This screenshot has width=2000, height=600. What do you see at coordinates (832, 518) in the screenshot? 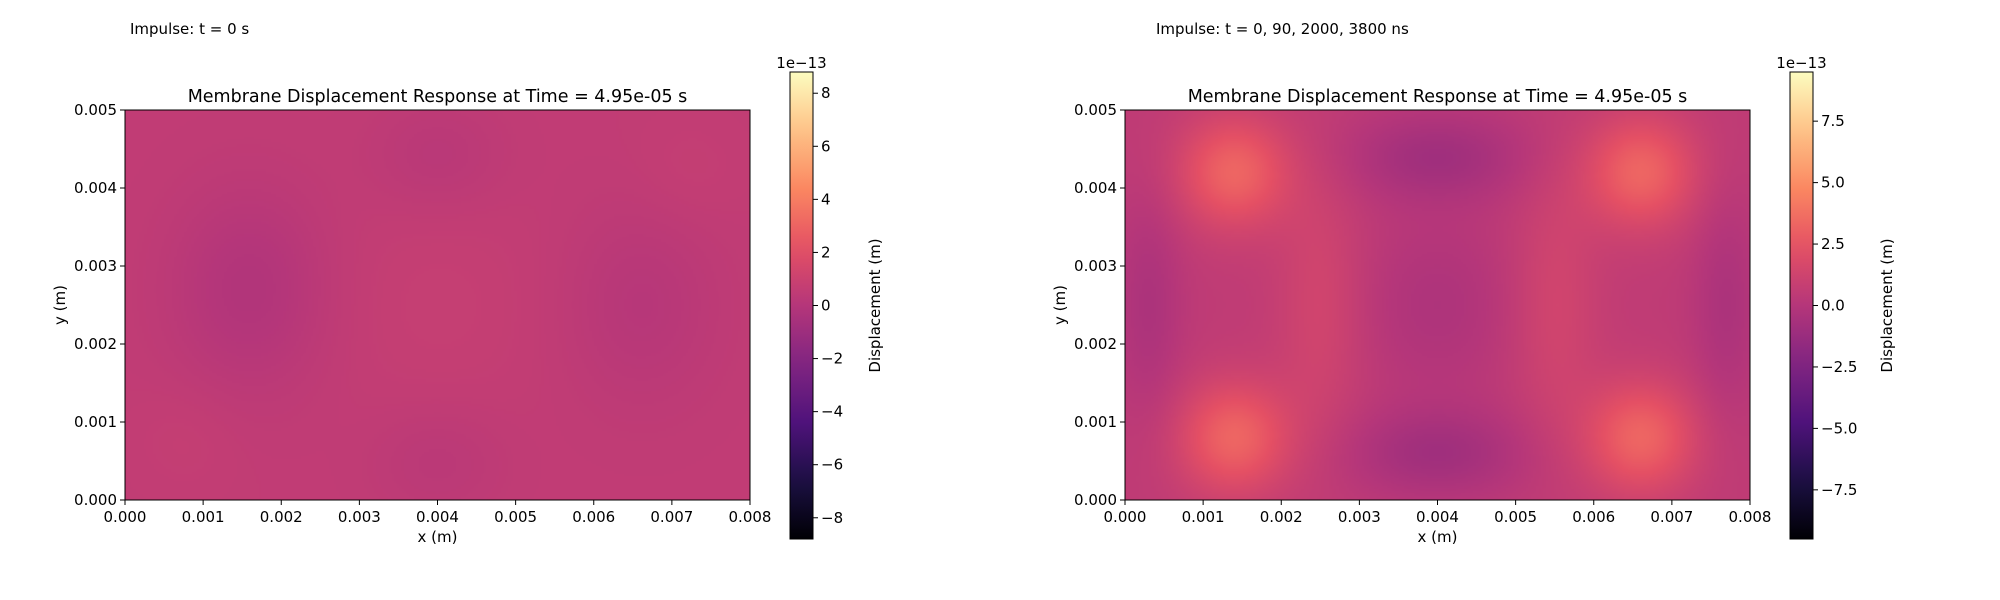
I see `colorbar-tick-label: −8` at bounding box center [832, 518].